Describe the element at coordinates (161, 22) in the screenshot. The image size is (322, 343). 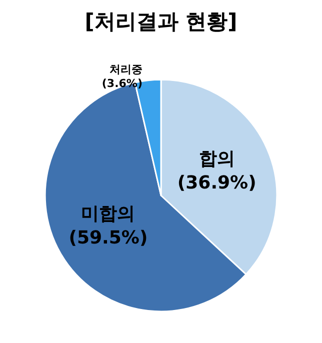
I see `chart-title: [처리결과 현황]` at that location.